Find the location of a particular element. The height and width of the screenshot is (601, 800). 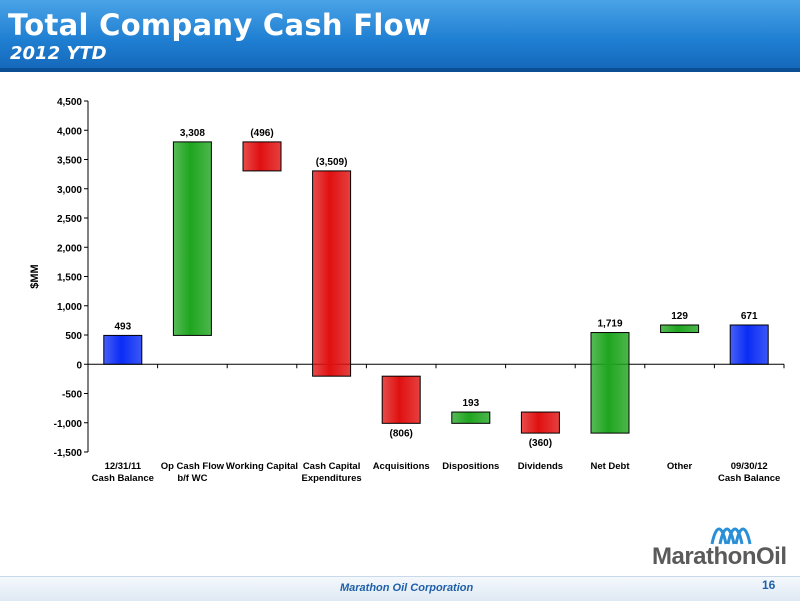

marathon-waves-icon is located at coordinates (731, 536).